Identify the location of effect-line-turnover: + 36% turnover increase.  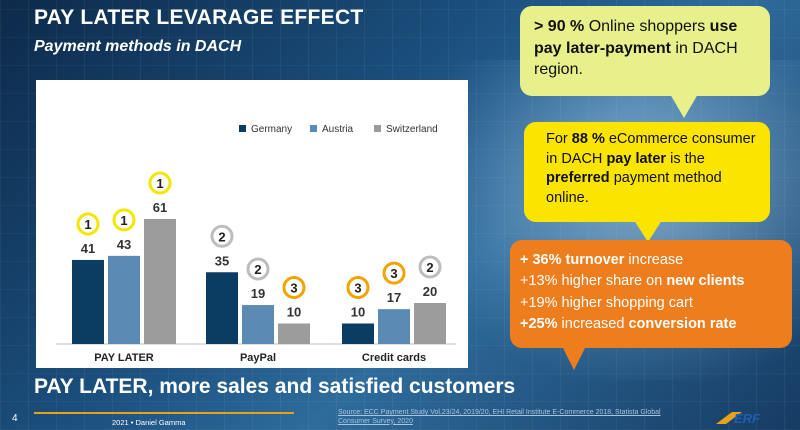
(651, 260).